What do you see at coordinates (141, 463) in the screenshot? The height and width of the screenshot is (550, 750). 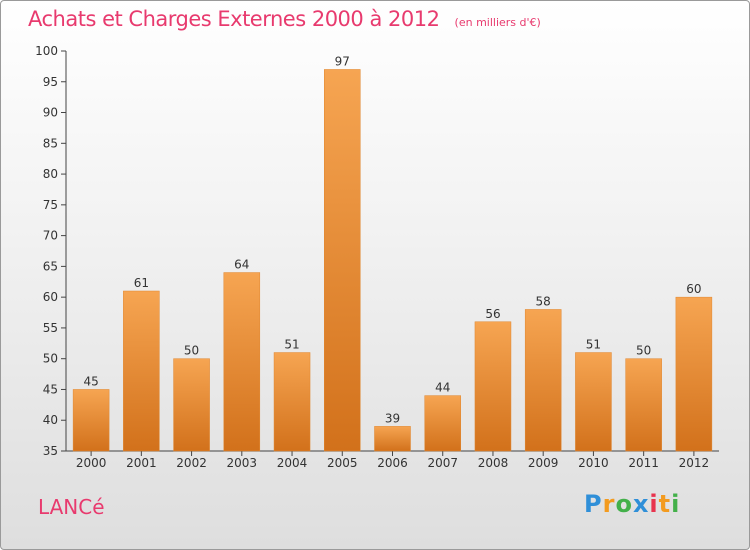 I see `x-tick-label: 2001` at bounding box center [141, 463].